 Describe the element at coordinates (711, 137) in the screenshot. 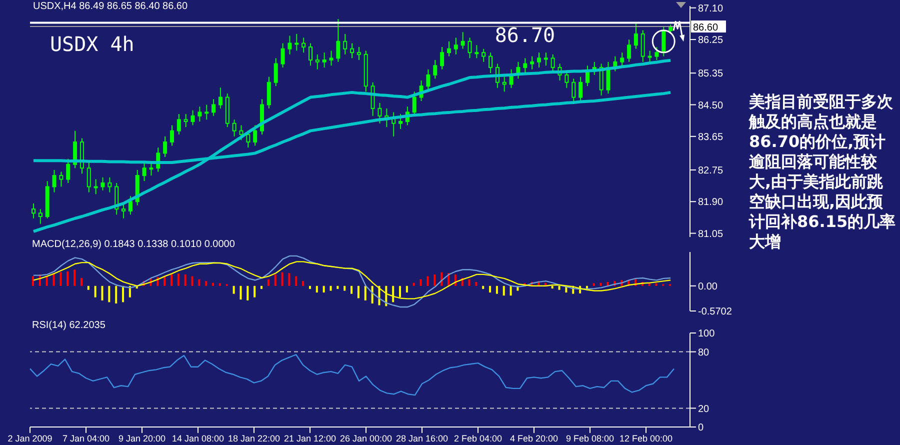

I see `y-tick-label: 83.65` at that location.